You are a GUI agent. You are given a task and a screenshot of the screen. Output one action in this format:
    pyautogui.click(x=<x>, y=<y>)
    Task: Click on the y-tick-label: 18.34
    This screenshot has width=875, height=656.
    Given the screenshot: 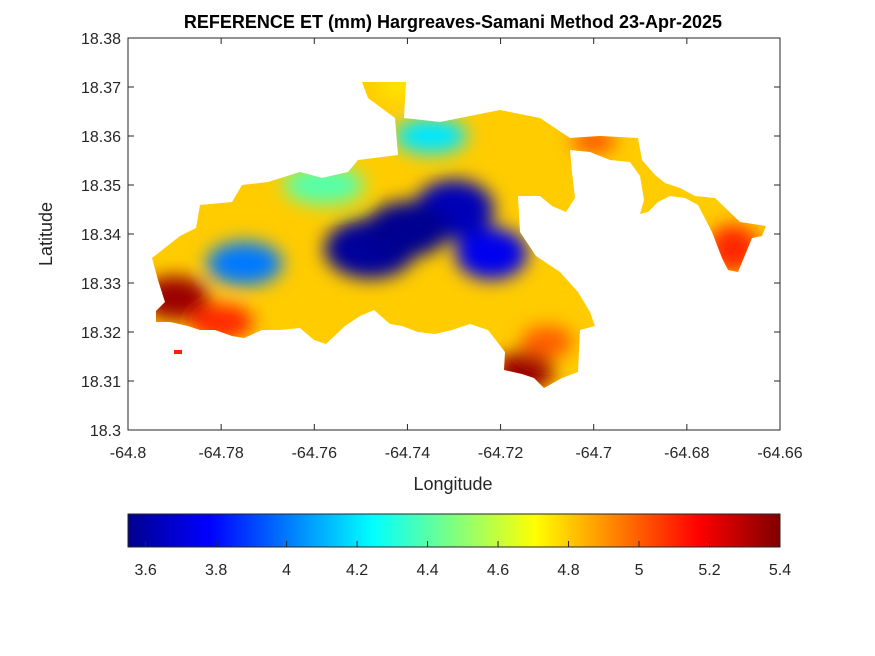 What is the action you would take?
    pyautogui.click(x=101, y=235)
    